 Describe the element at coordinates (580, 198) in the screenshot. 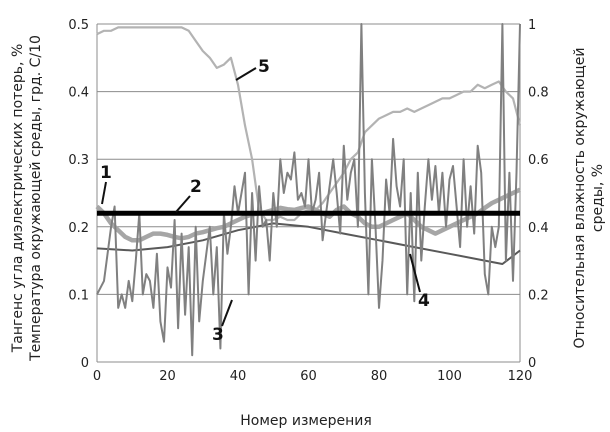

I see `y-right-axis-title-line1: Относительная влажность окружающей` at that location.